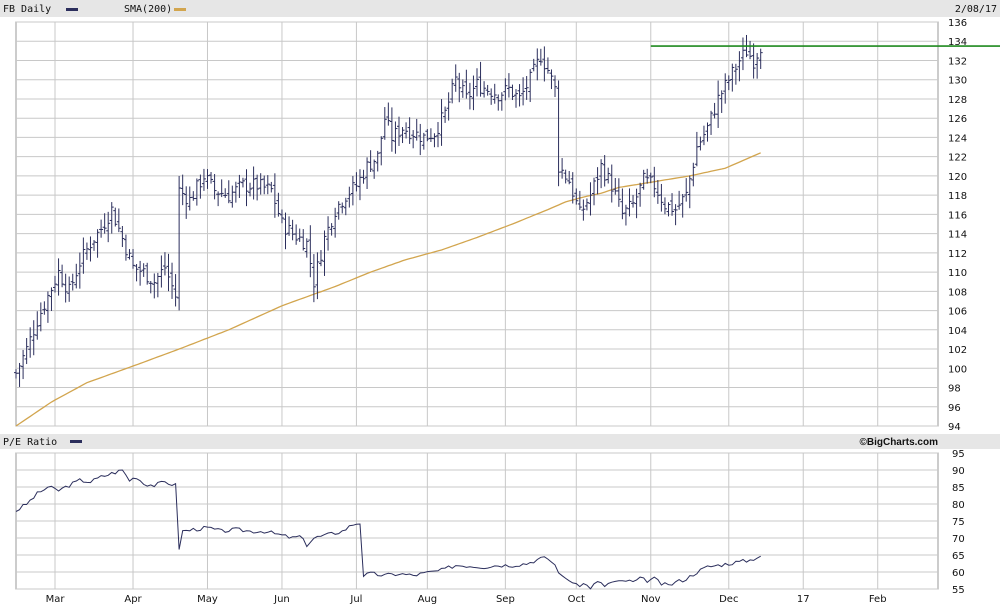 Image resolution: width=1000 pixels, height=608 pixels. Describe the element at coordinates (958, 471) in the screenshot. I see `pe-y-tick: 90` at that location.